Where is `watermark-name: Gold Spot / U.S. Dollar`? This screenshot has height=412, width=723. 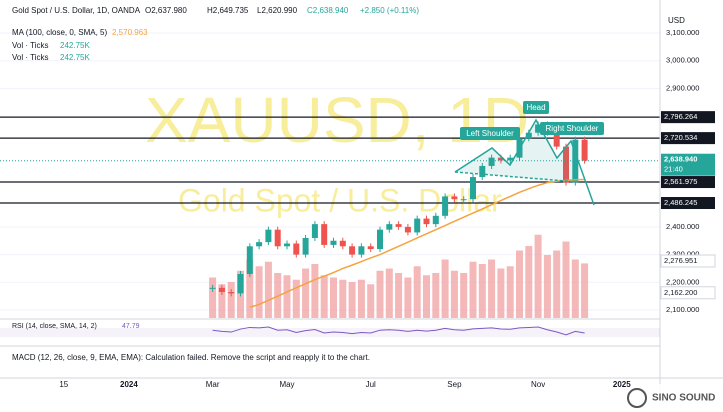
watermark-name: Gold Spot / U.S. Dollar is located at coordinates (340, 200).